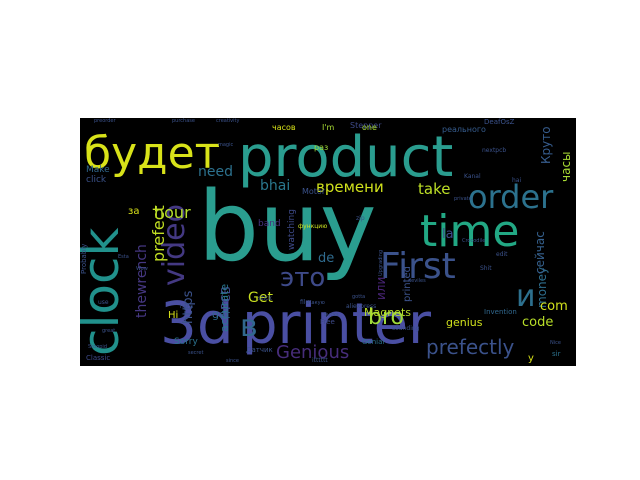  I want to click on cloud-word: Круто, so click(546, 145).